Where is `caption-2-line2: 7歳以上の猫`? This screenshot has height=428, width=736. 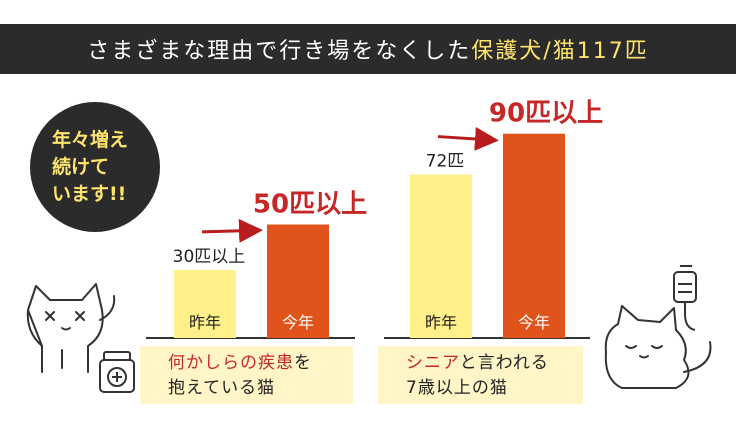
caption-2-line2: 7歳以上の猫 is located at coordinates (457, 388).